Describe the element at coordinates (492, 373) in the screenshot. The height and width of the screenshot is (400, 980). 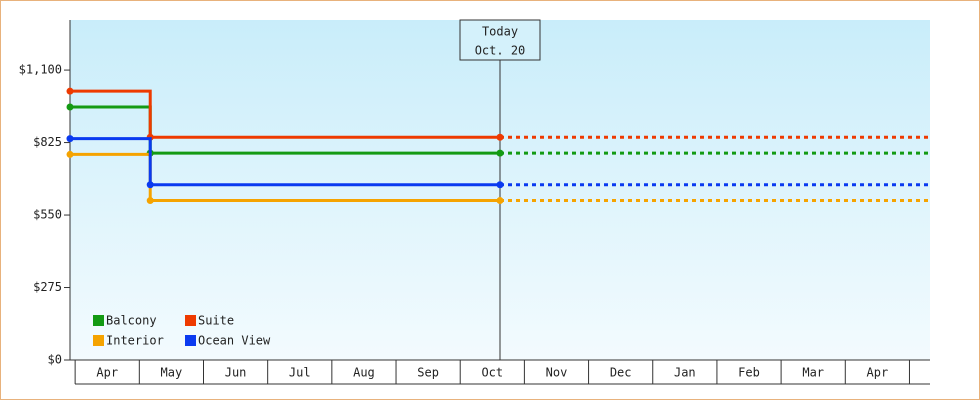
I see `x-tick-label: Oct` at that location.